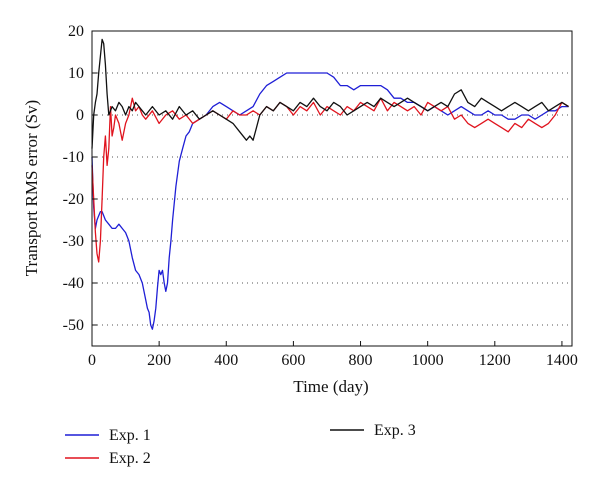 This screenshot has width=600, height=490. Describe the element at coordinates (330, 386) in the screenshot. I see `x-axis-title: Time (day)` at that location.